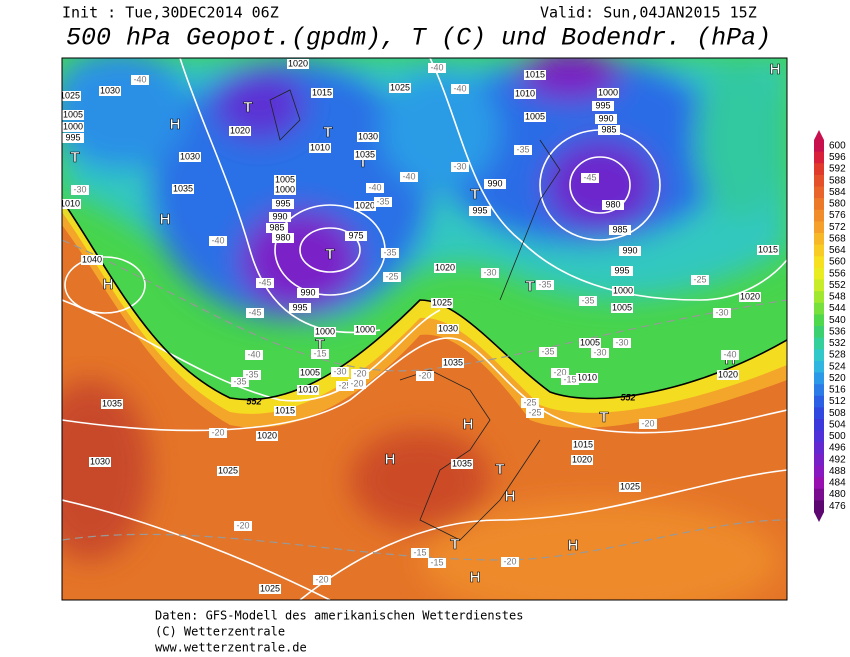  Describe the element at coordinates (276, 227) in the screenshot. I see `isobar-label: 985` at that location.